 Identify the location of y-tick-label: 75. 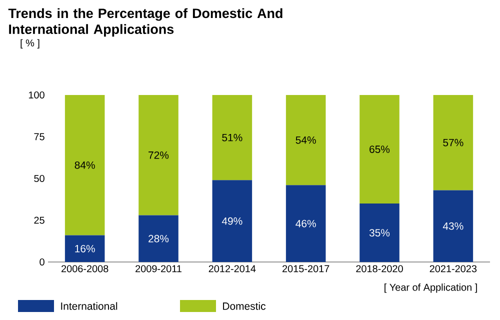
(39, 136).